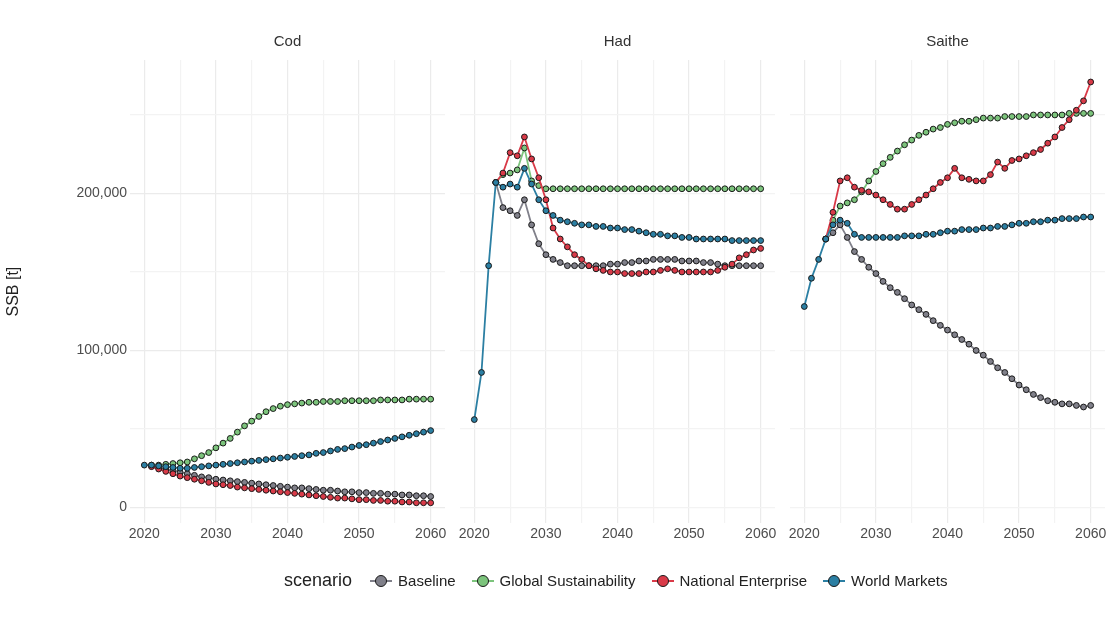 This screenshot has height=622, width=1112. What do you see at coordinates (287, 41) in the screenshot?
I see `chart-title: Cod` at bounding box center [287, 41].